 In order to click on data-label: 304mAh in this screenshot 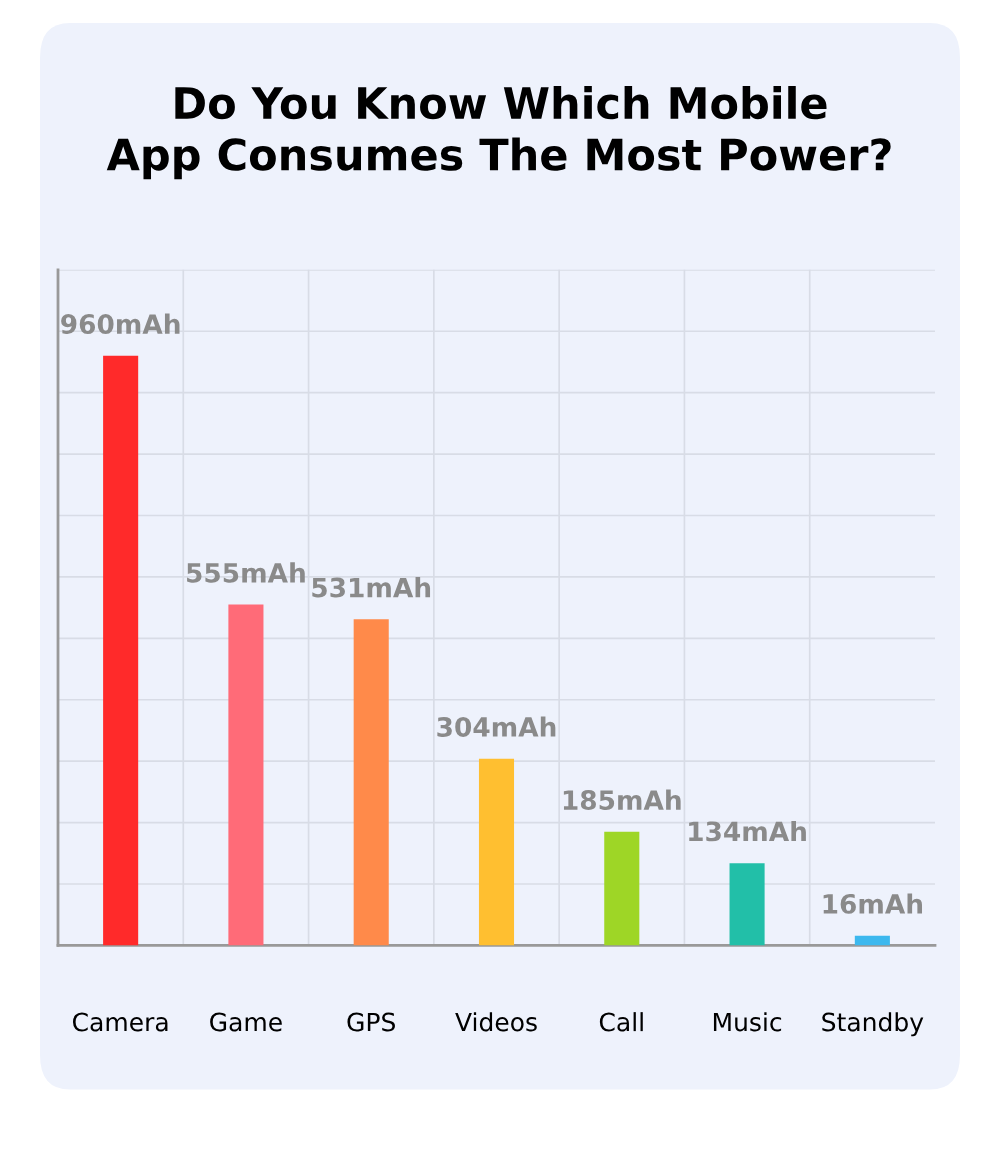, I will do `click(496, 726)`.